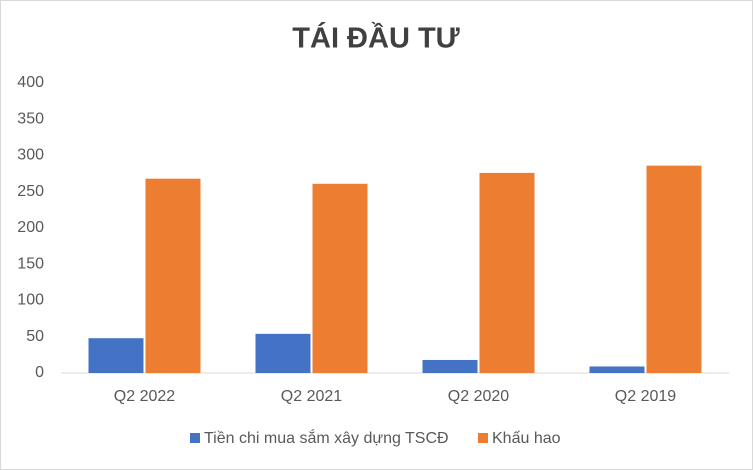 This screenshot has width=753, height=470. Describe the element at coordinates (30, 82) in the screenshot. I see `y-tick-label: 400` at that location.